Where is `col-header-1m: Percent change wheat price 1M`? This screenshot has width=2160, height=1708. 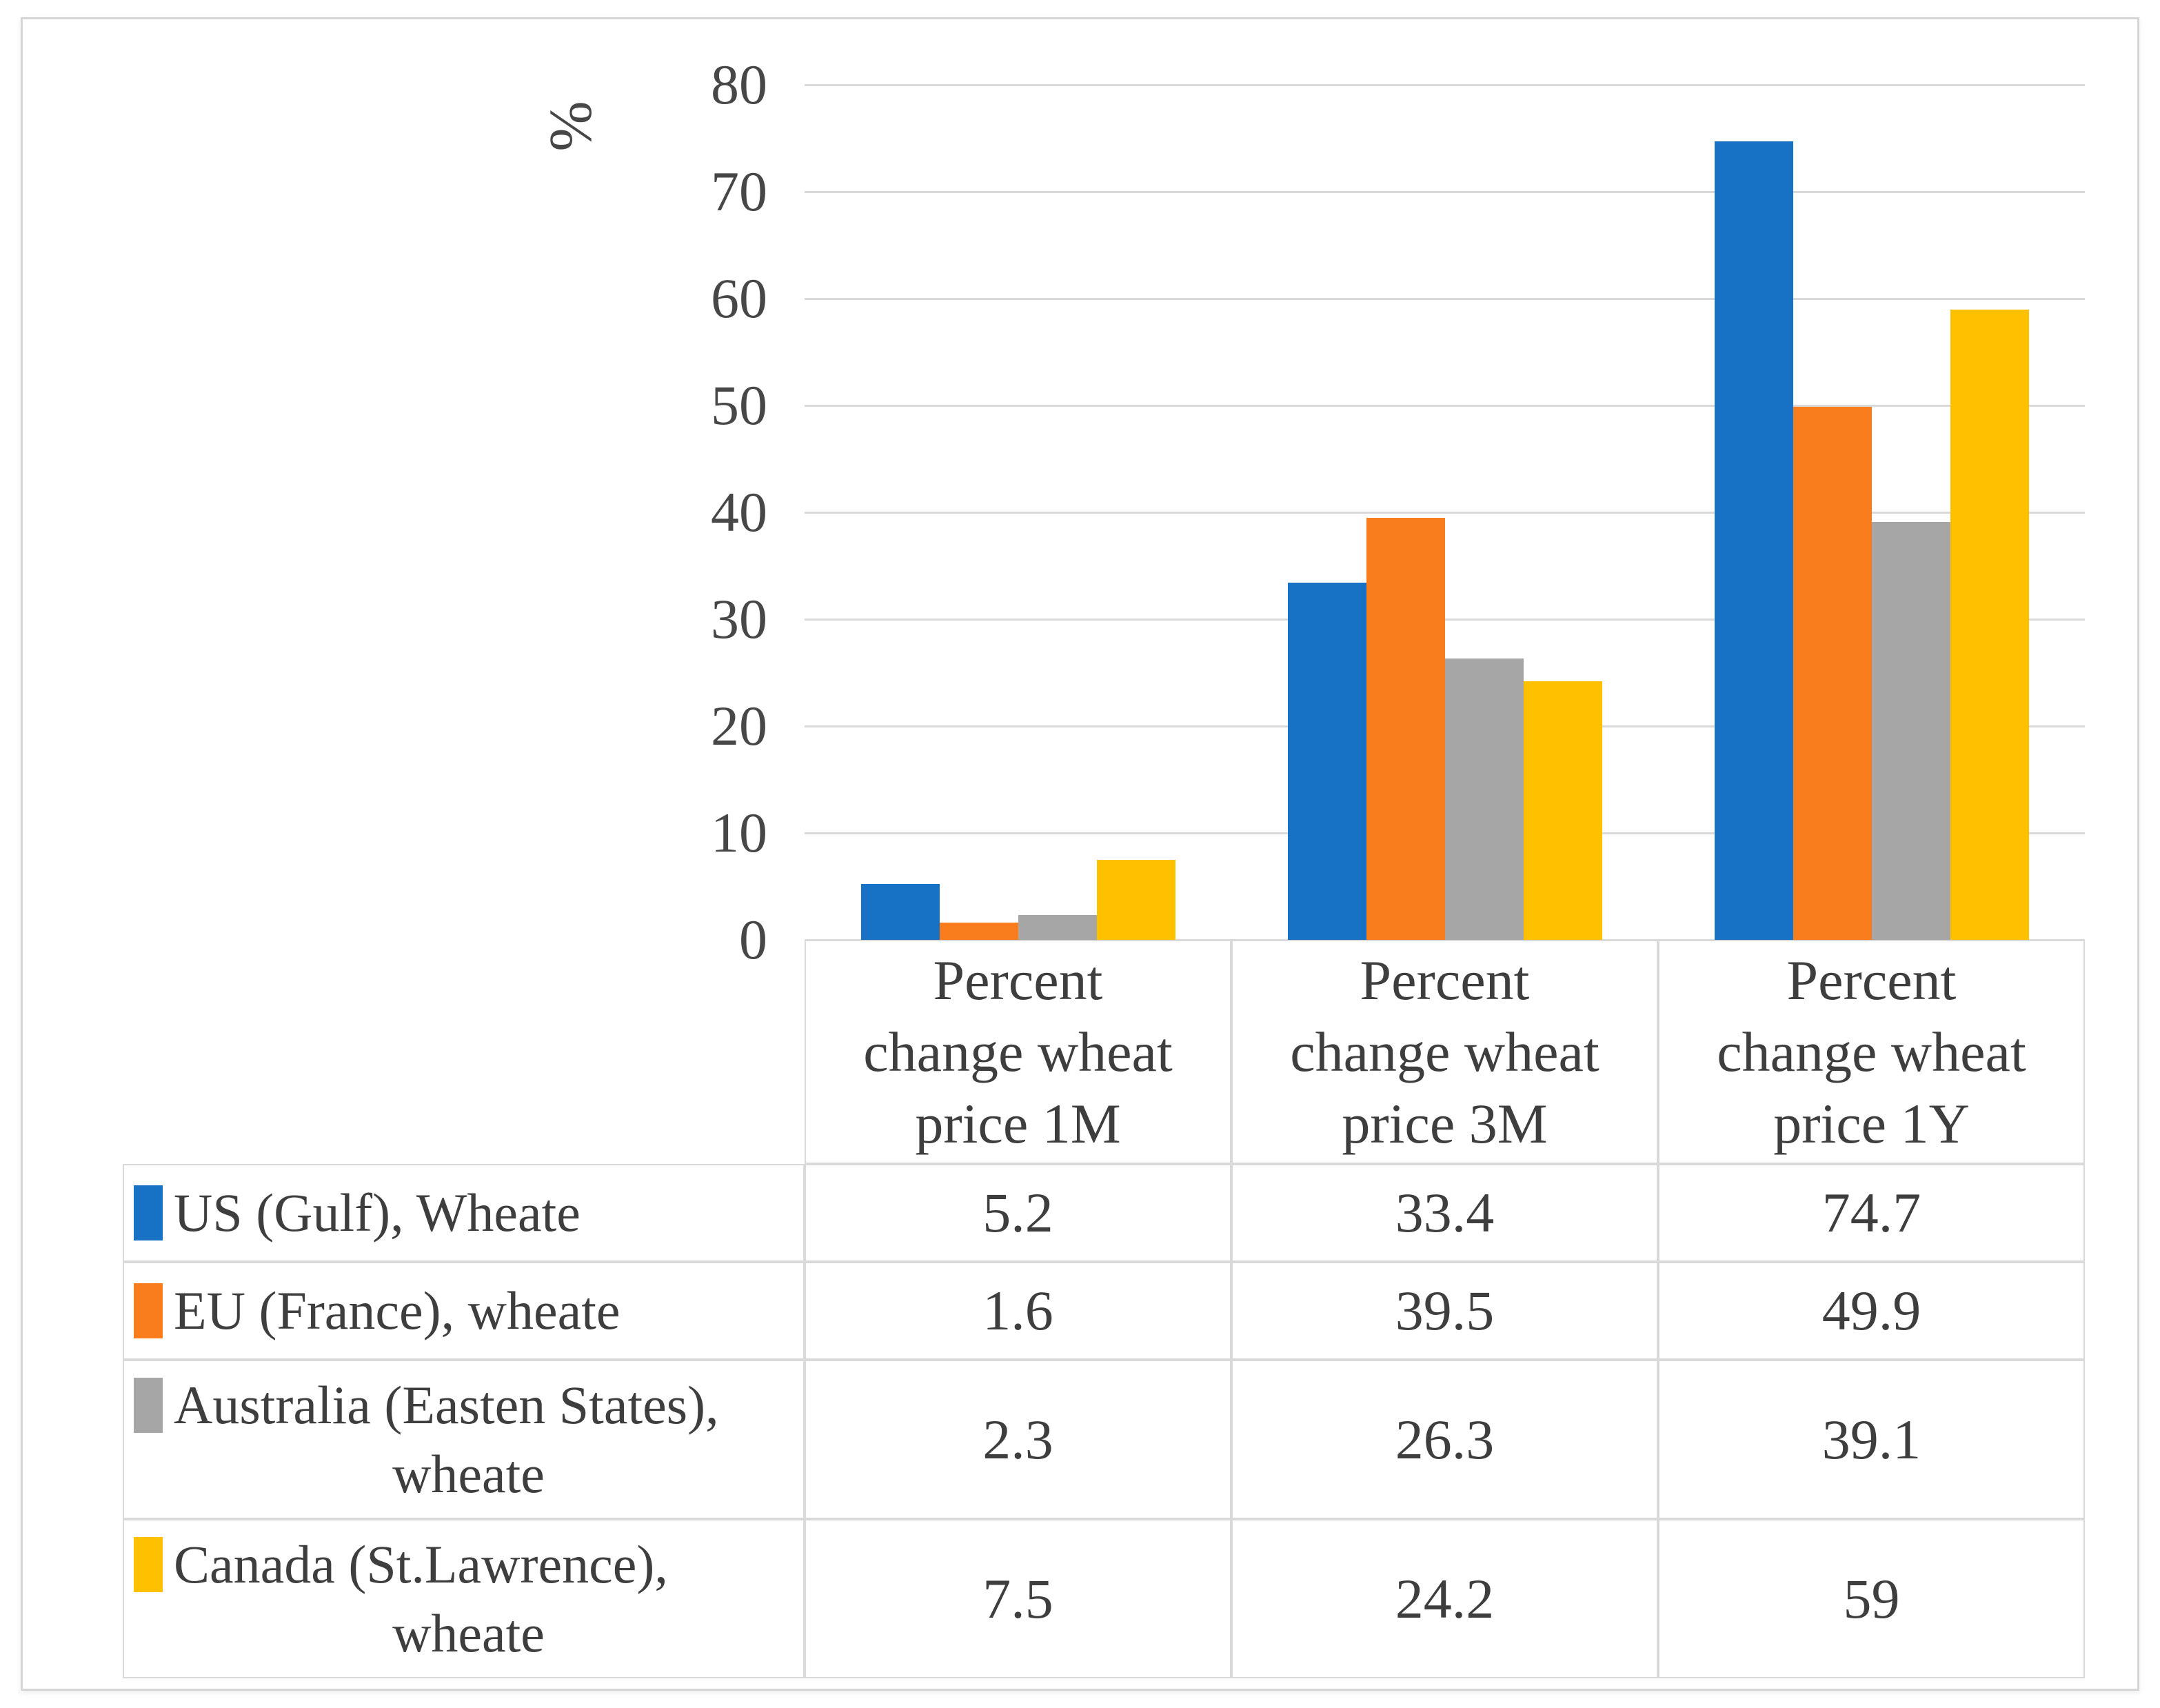 col-header-1m: Percent change wheat price 1M is located at coordinates (1018, 1052).